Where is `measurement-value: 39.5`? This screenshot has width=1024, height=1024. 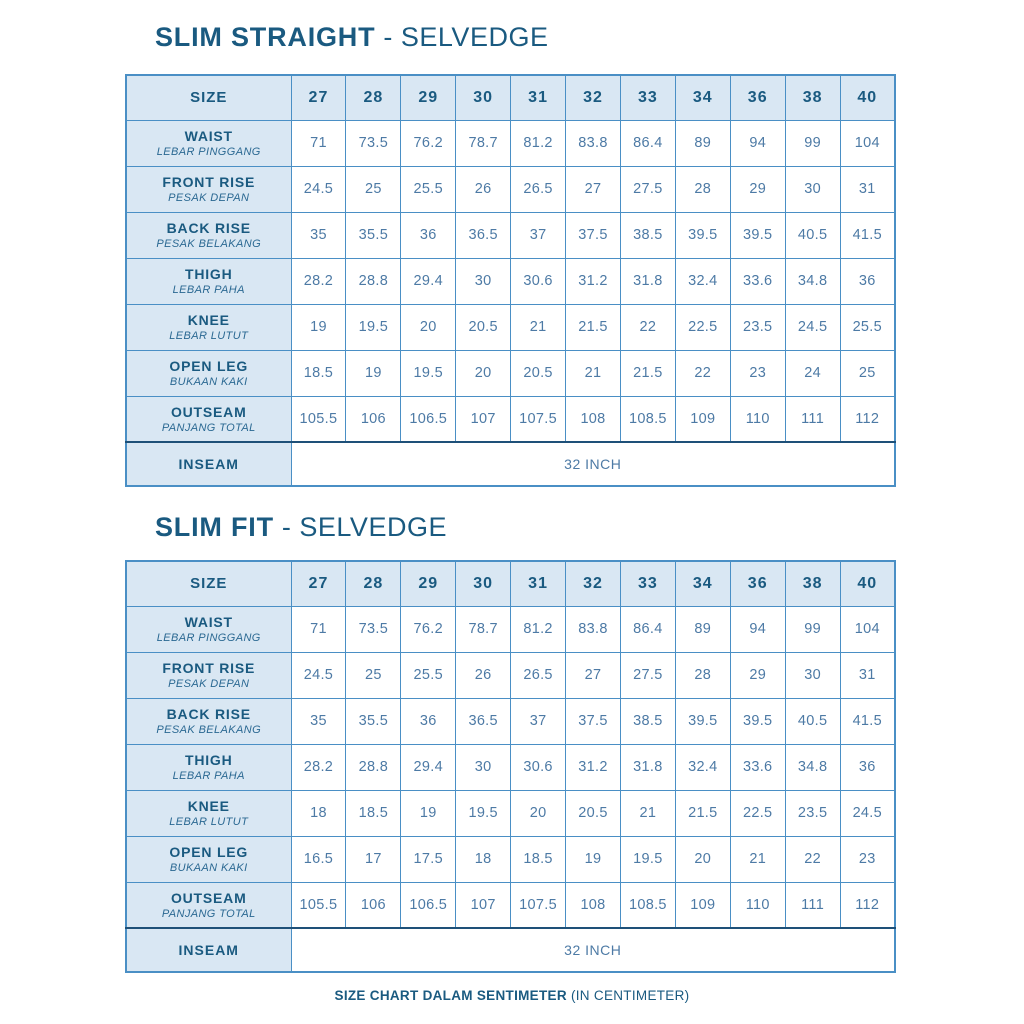 measurement-value: 39.5 is located at coordinates (757, 721).